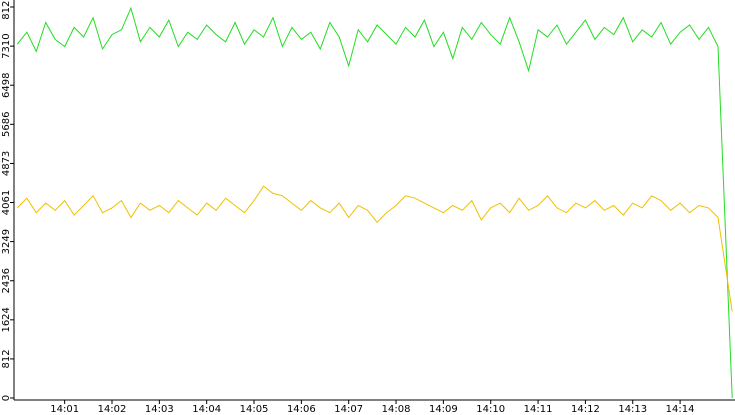 Image resolution: width=735 pixels, height=415 pixels. Describe the element at coordinates (254, 409) in the screenshot. I see `x-tick-label: 14:05` at that location.